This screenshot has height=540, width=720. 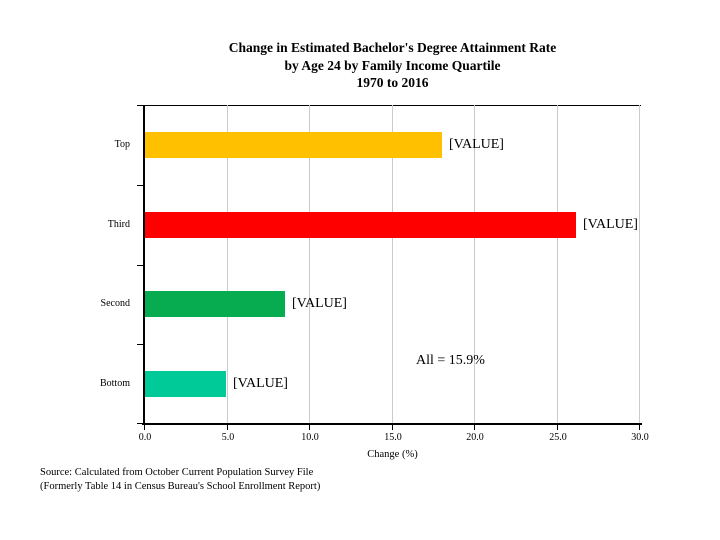 What do you see at coordinates (640, 437) in the screenshot?
I see `x-axis-tick-label: 30.0` at bounding box center [640, 437].